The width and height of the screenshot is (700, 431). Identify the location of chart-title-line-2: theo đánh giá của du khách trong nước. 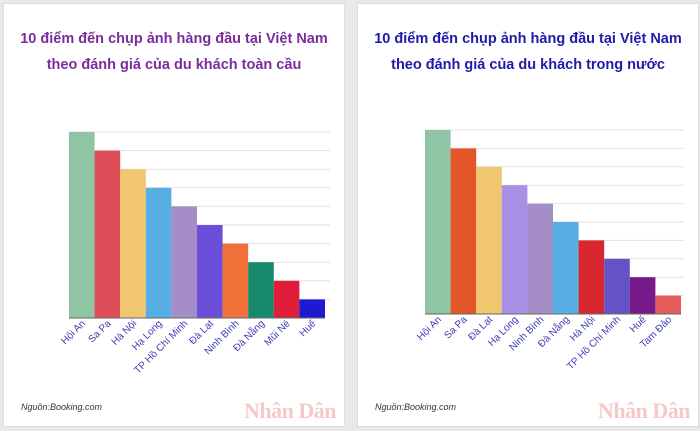
(528, 65).